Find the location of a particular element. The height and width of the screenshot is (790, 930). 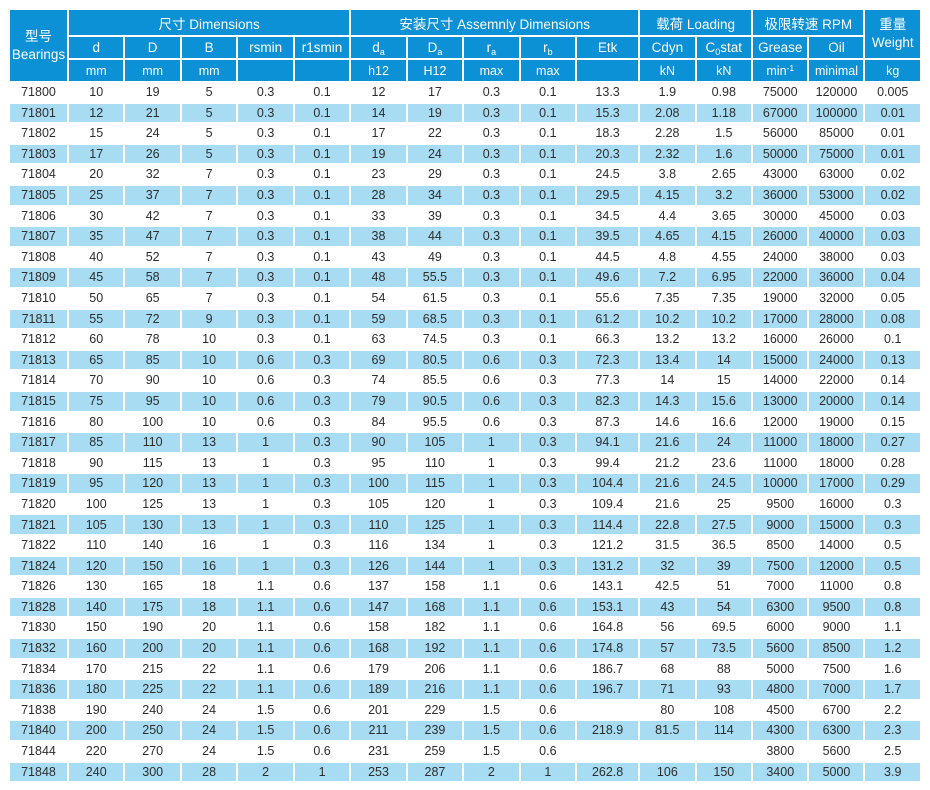

table-cell: 3.8 is located at coordinates (667, 174).